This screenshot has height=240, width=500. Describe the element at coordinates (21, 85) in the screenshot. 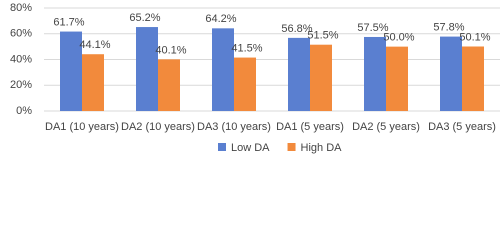

I see `y-tick-label: 20%` at that location.